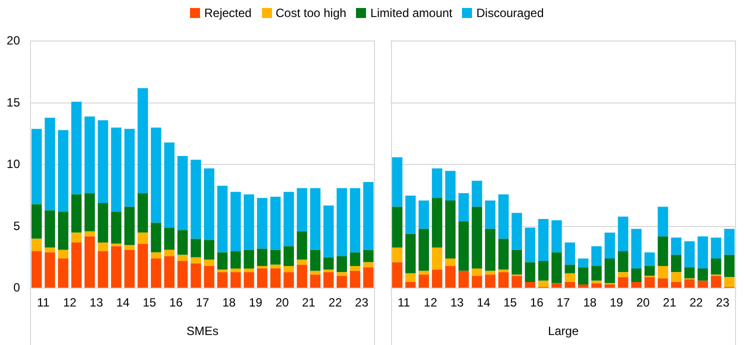  I want to click on x-tick-label: 12, so click(70, 303).